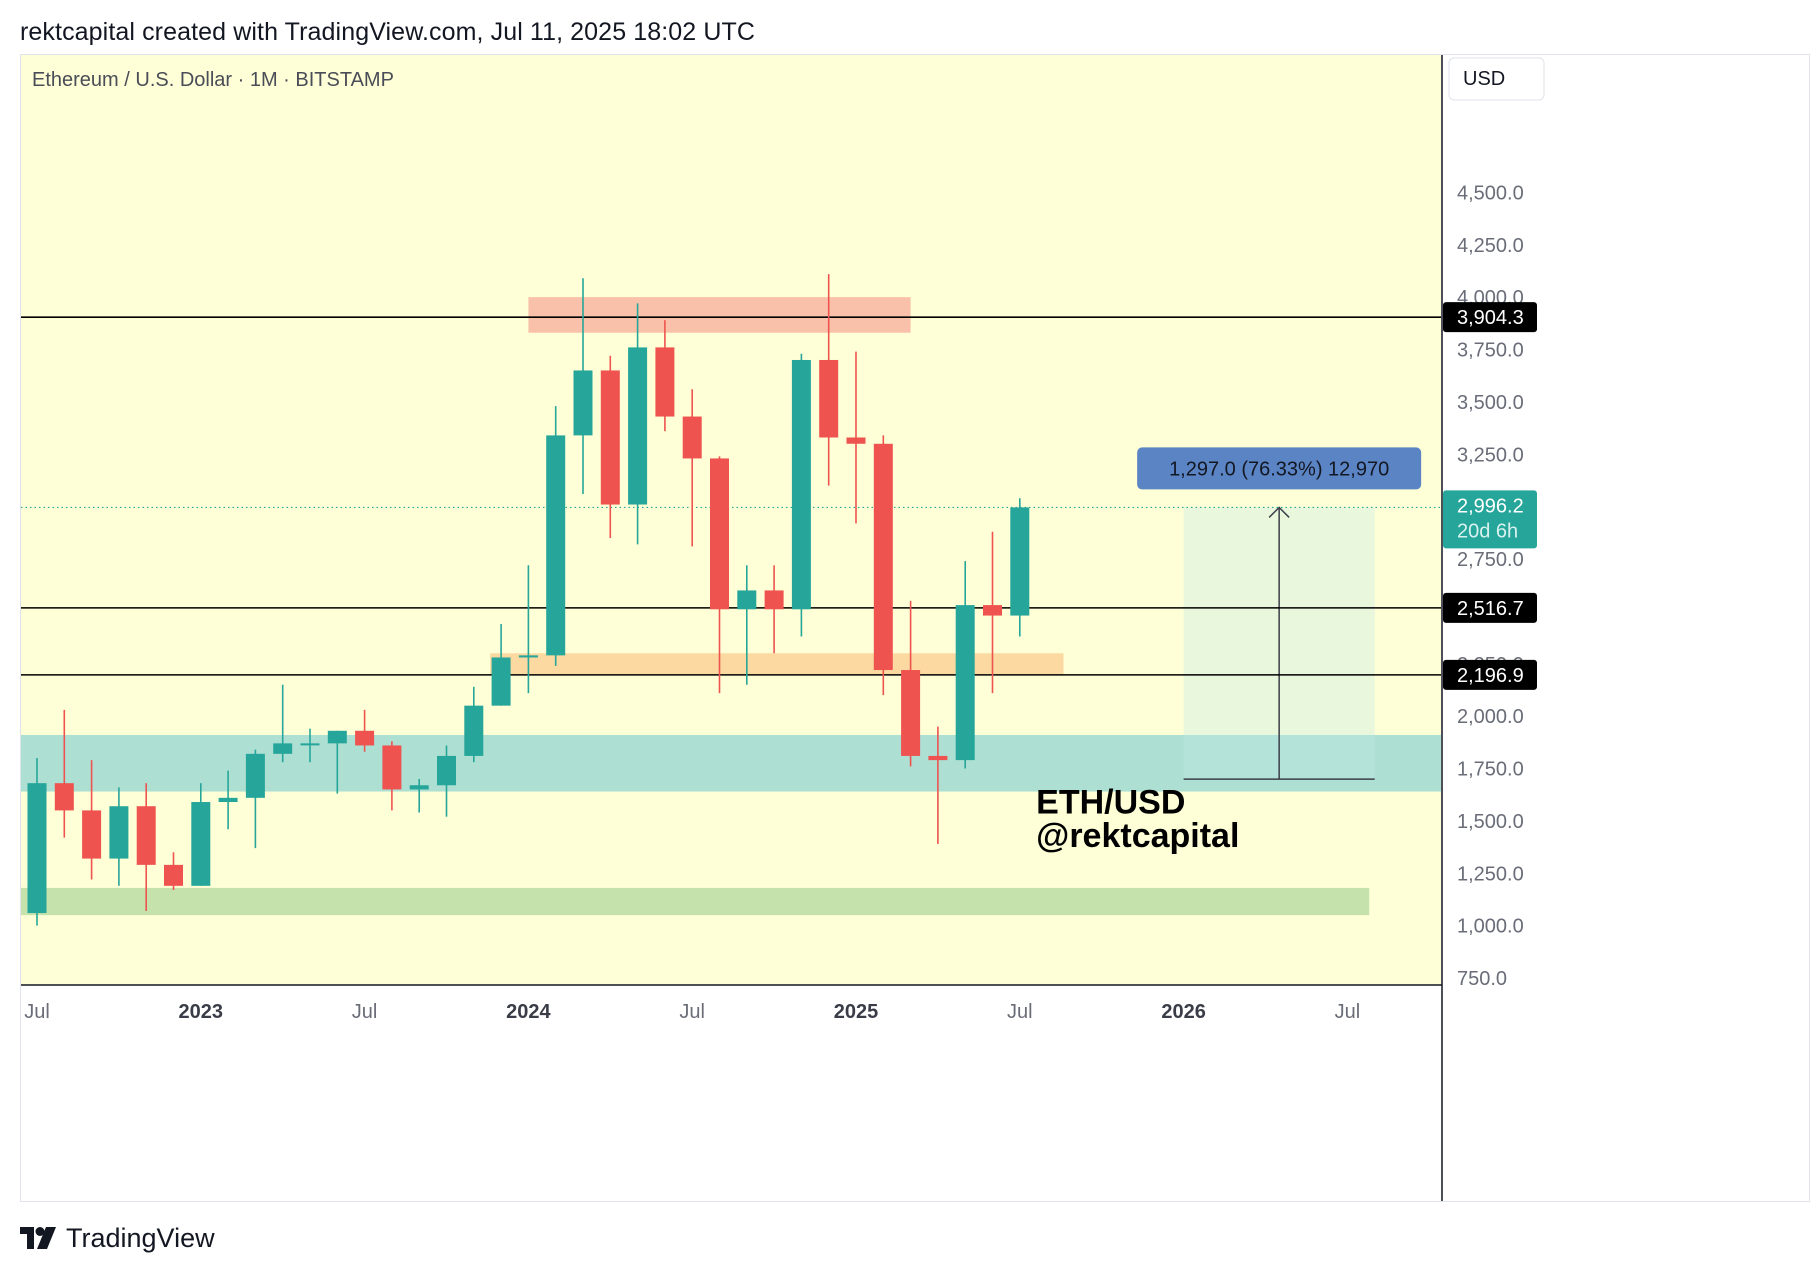 Image resolution: width=1820 pixels, height=1268 pixels. What do you see at coordinates (1490, 455) in the screenshot?
I see `y-tick-label: 3,250.0` at bounding box center [1490, 455].